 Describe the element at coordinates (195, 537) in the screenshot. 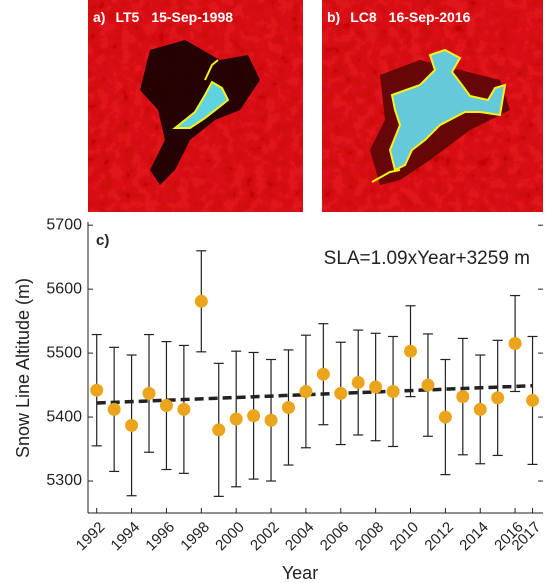

I see `x-tick-label: 1998` at that location.